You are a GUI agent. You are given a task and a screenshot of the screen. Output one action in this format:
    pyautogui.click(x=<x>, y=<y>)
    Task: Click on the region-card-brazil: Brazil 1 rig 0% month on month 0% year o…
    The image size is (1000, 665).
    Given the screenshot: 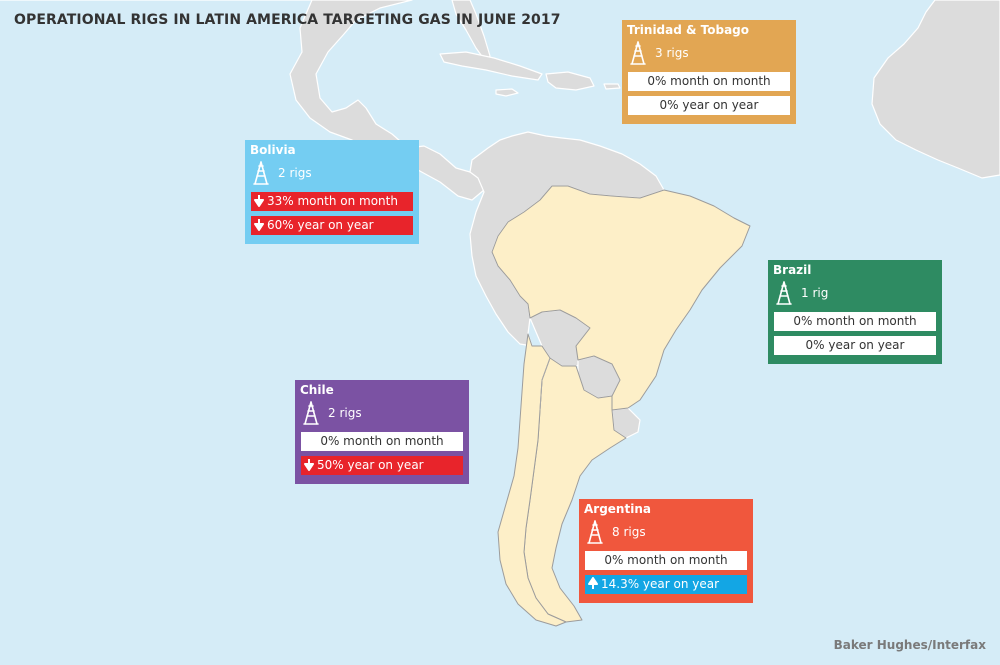 What is the action you would take?
    pyautogui.click(x=855, y=312)
    